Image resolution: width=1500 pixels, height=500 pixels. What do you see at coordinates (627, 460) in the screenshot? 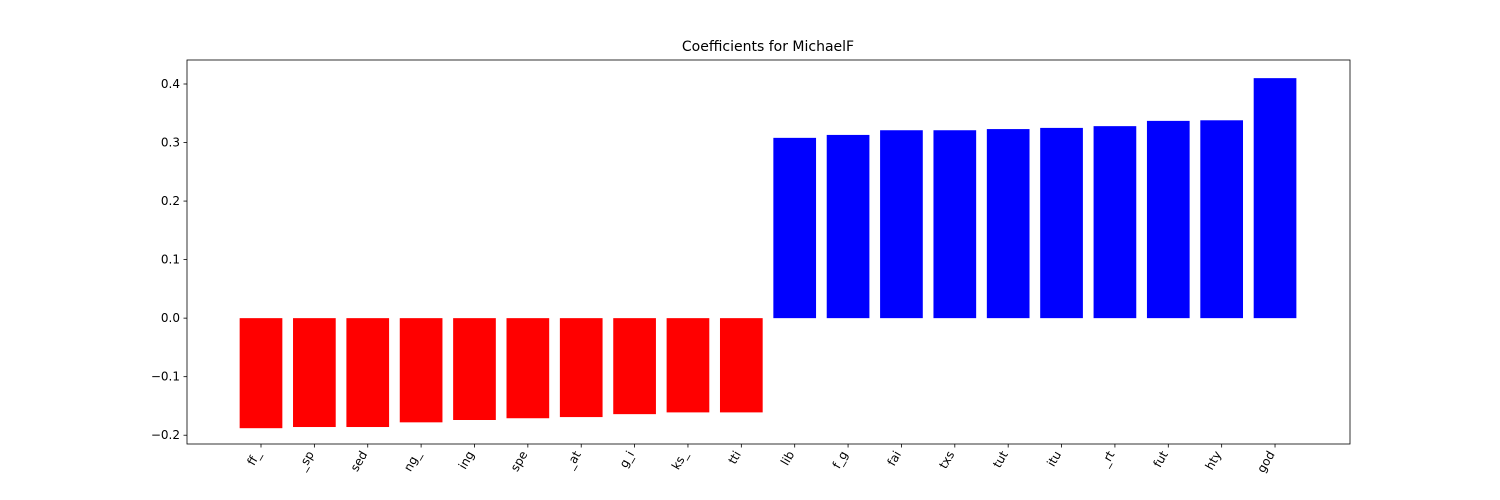
I see `x-tick-label: g_i` at bounding box center [627, 460].